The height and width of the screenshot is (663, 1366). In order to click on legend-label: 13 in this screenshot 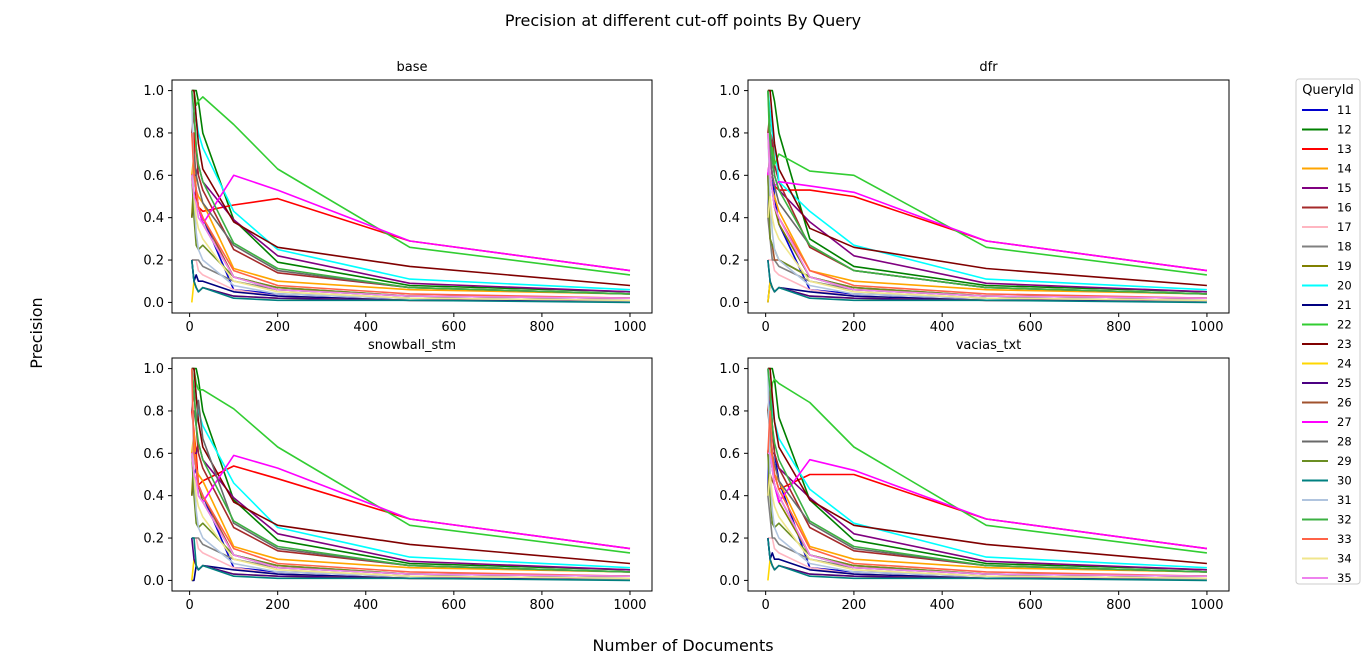, I will do `click(1344, 149)`.